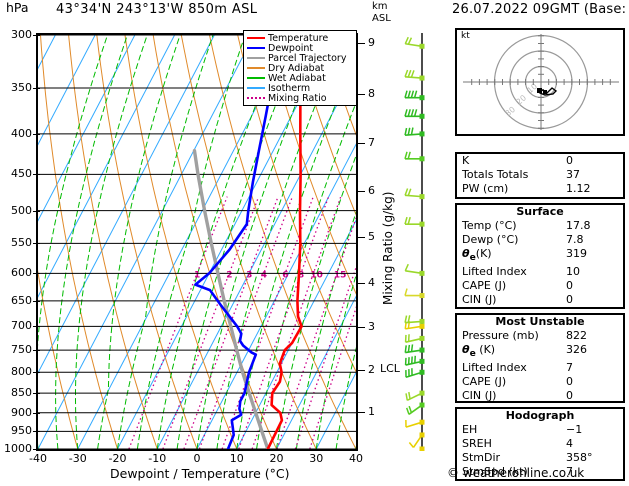 The height and width of the screenshot is (486, 629). I want to click on surface-row: Lifted Index 10, so click(540, 272).